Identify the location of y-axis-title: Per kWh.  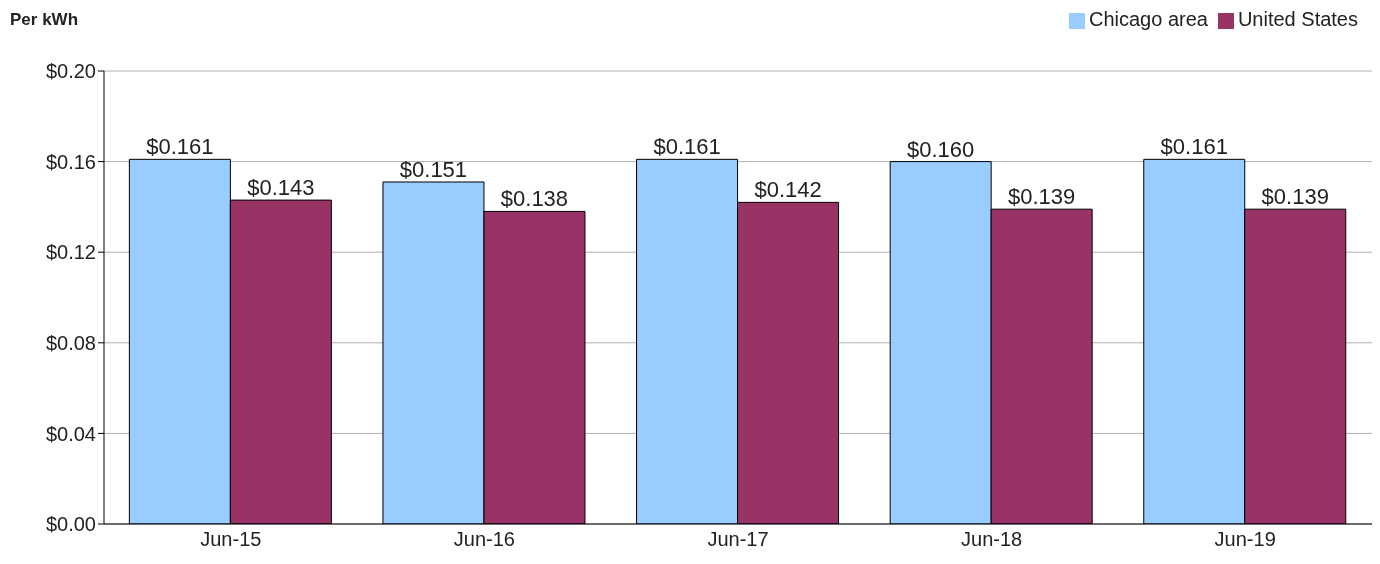
(44, 20).